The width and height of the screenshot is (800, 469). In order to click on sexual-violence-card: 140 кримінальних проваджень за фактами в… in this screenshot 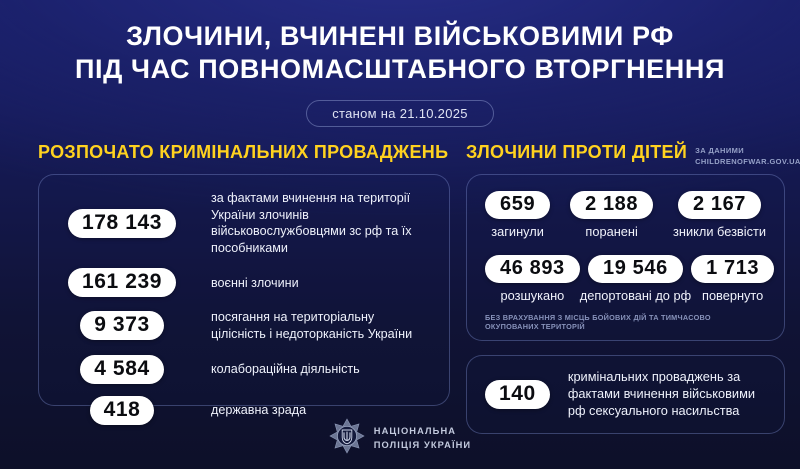, I will do `click(625, 394)`.